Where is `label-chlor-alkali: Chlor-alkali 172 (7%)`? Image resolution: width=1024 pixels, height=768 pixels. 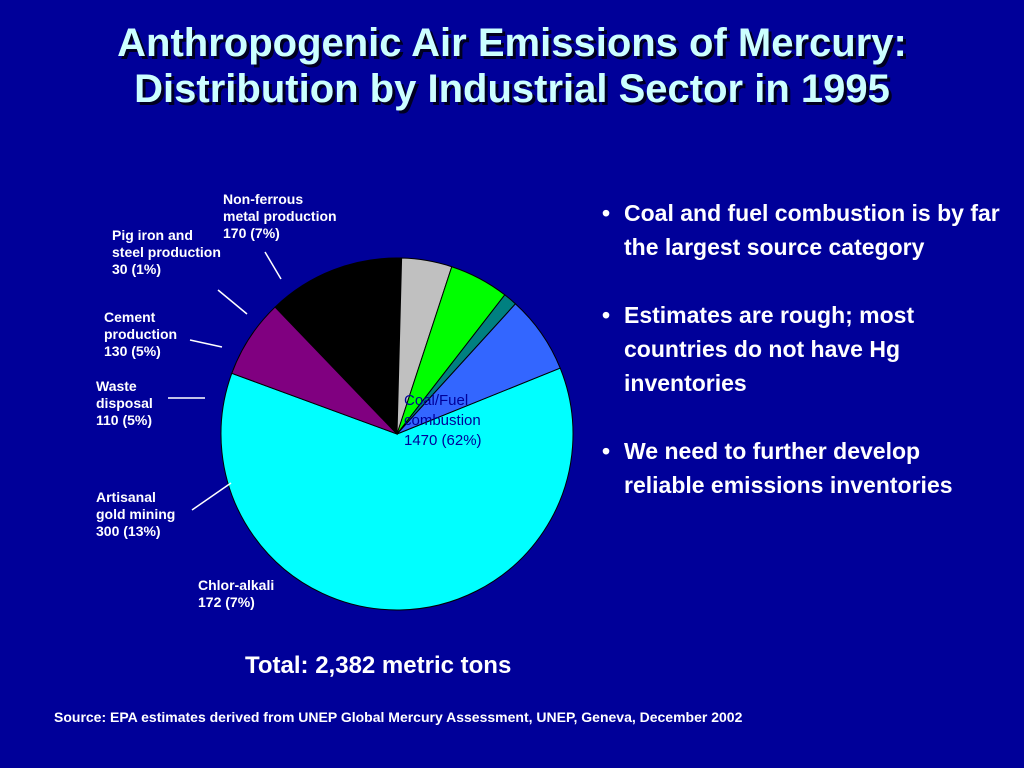 label-chlor-alkali: Chlor-alkali 172 (7%) is located at coordinates (236, 594).